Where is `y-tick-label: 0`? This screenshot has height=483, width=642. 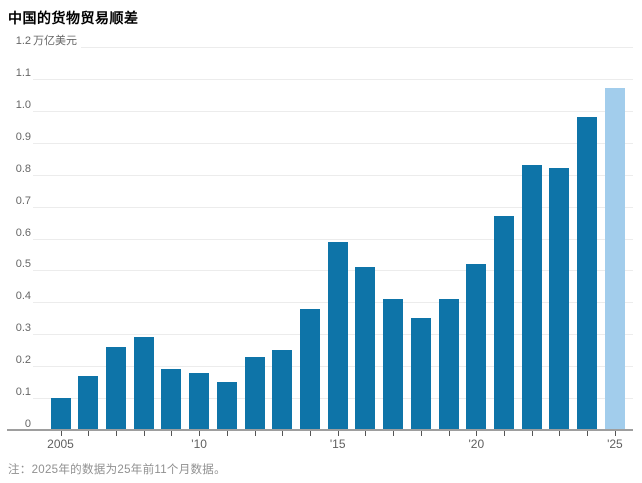
y-tick-label: 0 is located at coordinates (27, 424).